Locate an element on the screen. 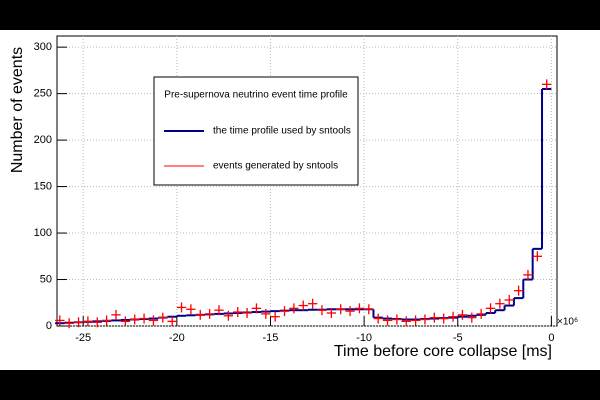 The width and height of the screenshot is (600, 400). y-tick-label: 250 is located at coordinates (43, 94).